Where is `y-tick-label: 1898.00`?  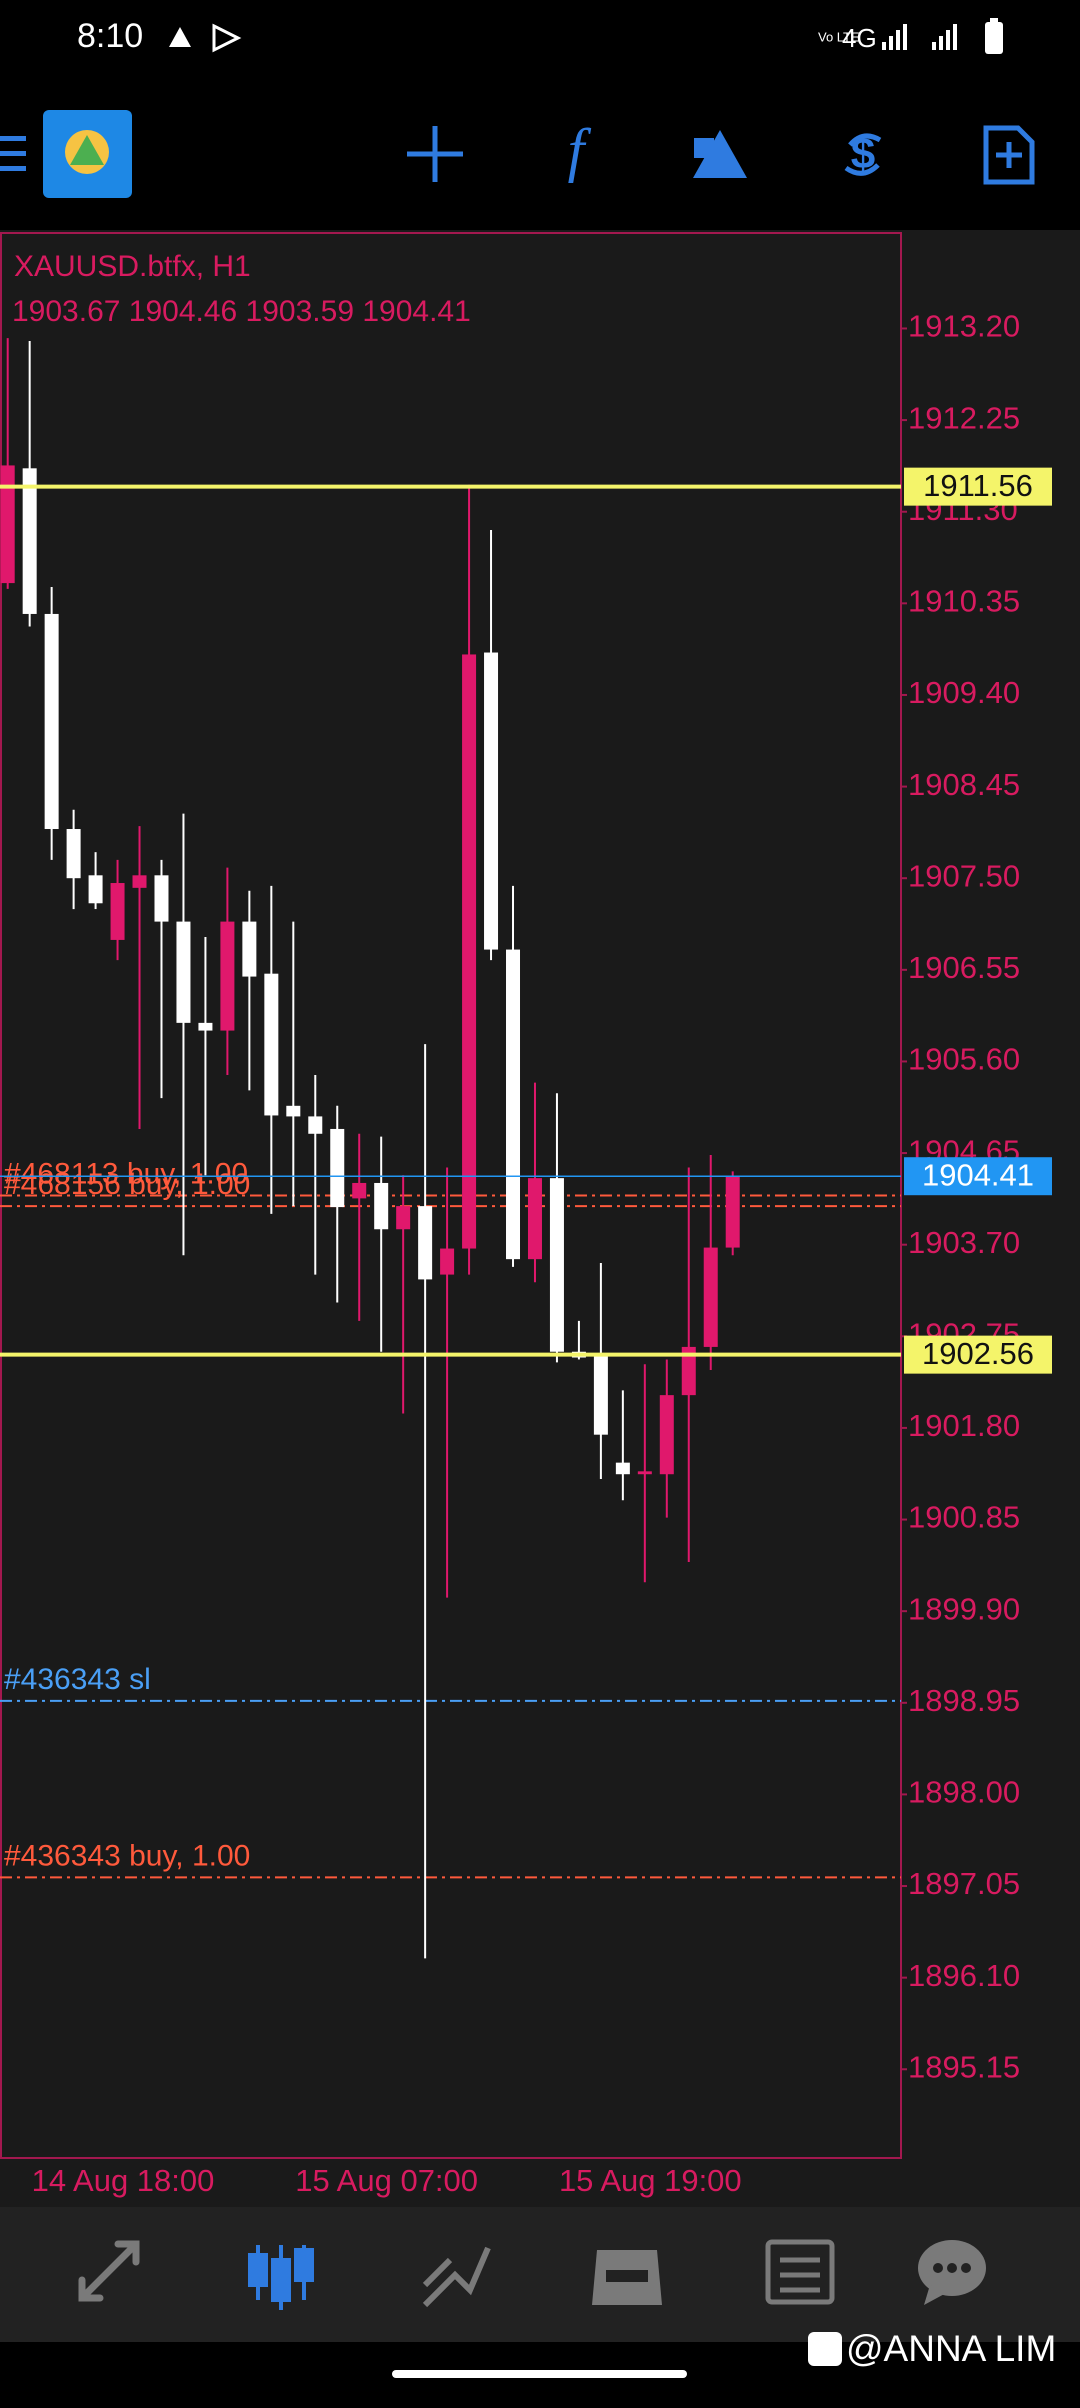 y-tick-label: 1898.00 is located at coordinates (964, 1792).